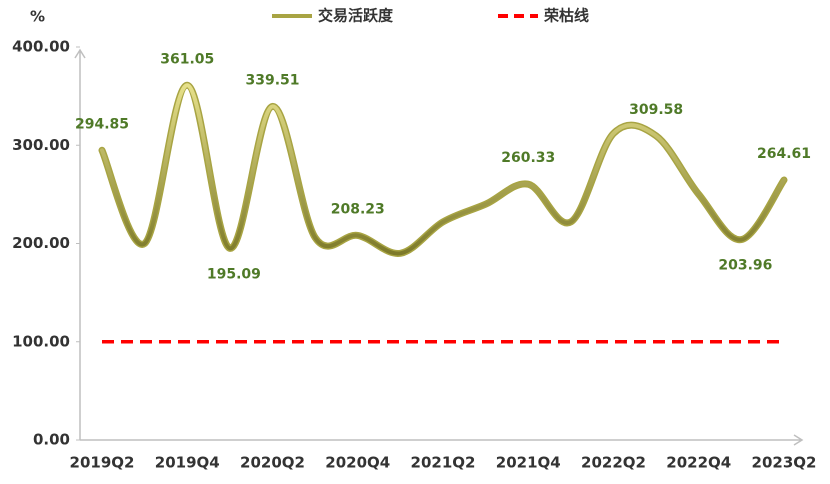 This screenshot has height=484, width=830. What do you see at coordinates (272, 463) in the screenshot?
I see `x-tick-label: 2020Q2` at bounding box center [272, 463].